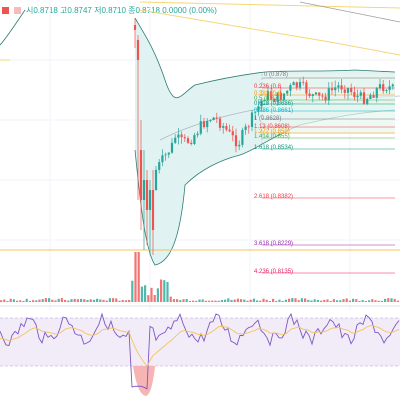  What do you see at coordinates (274, 197) in the screenshot?
I see `fib-level-label: 2.618 (0.8382)` at bounding box center [274, 197].